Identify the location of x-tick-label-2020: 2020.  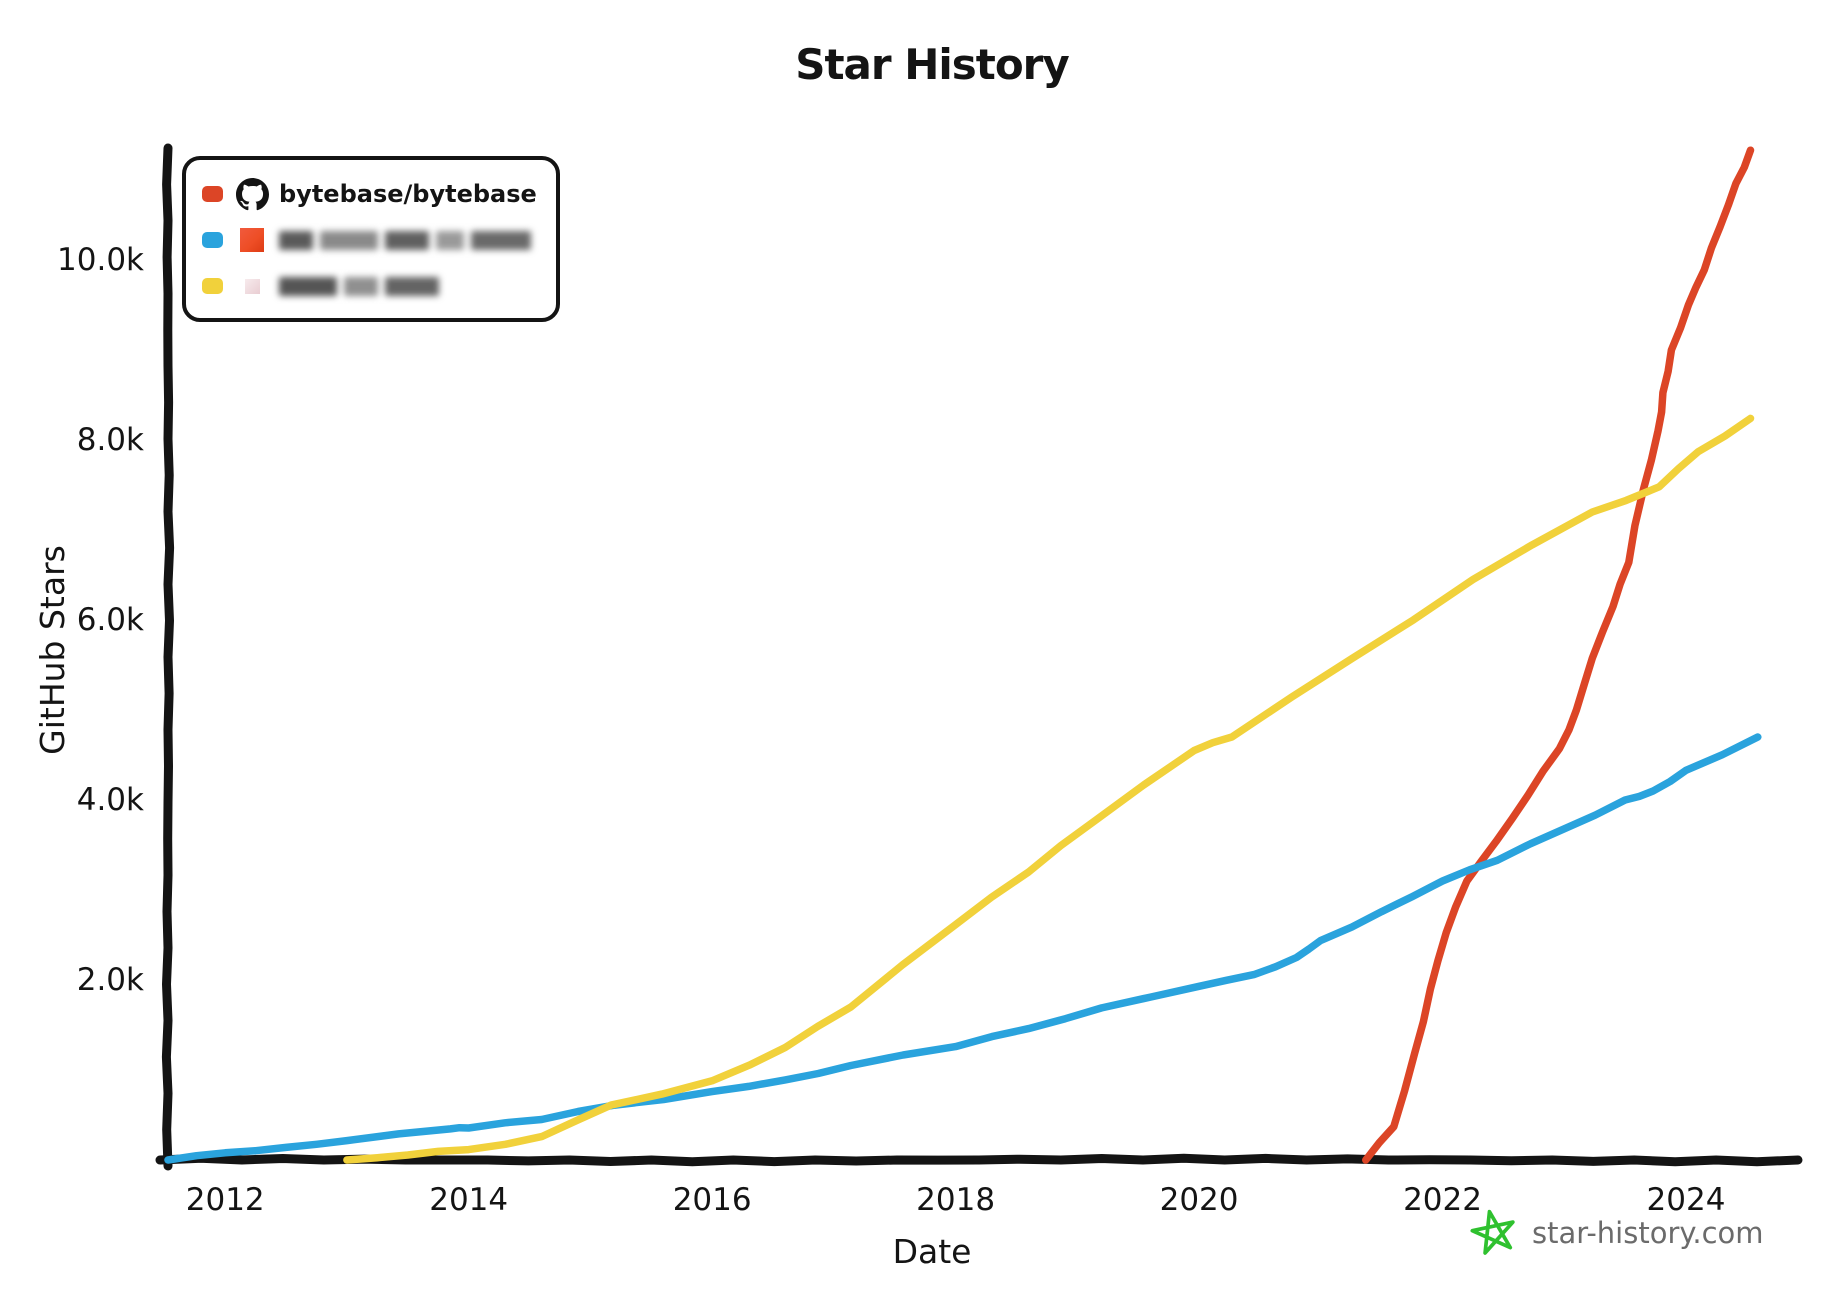
(1199, 1200).